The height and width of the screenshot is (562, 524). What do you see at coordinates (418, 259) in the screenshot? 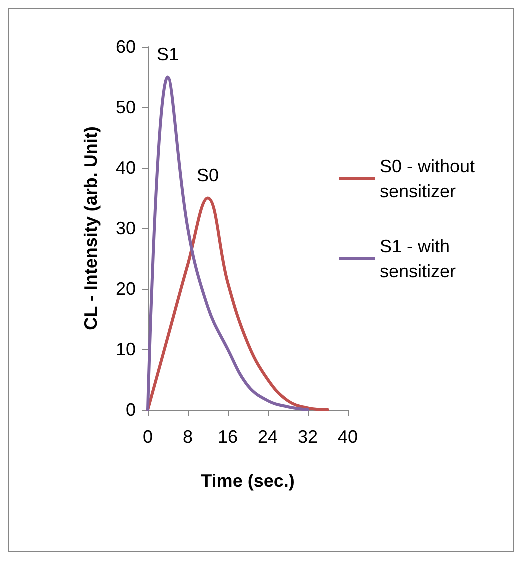
I see `legend-label: S1 - with sensitizer` at bounding box center [418, 259].